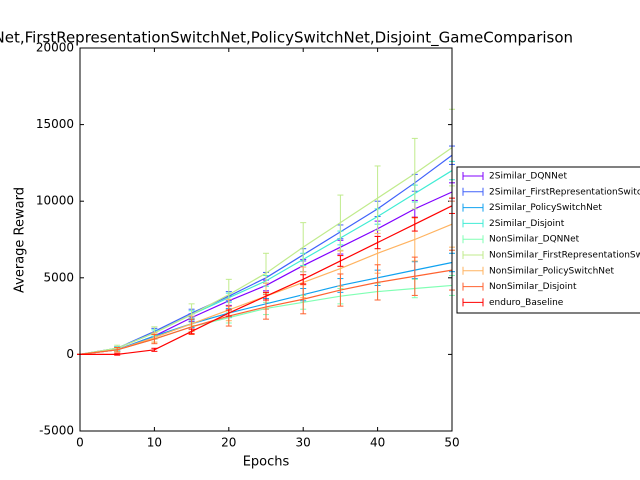 This screenshot has height=480, width=640. I want to click on legend-label: NonSimilar_PolicySwitchNet, so click(552, 271).